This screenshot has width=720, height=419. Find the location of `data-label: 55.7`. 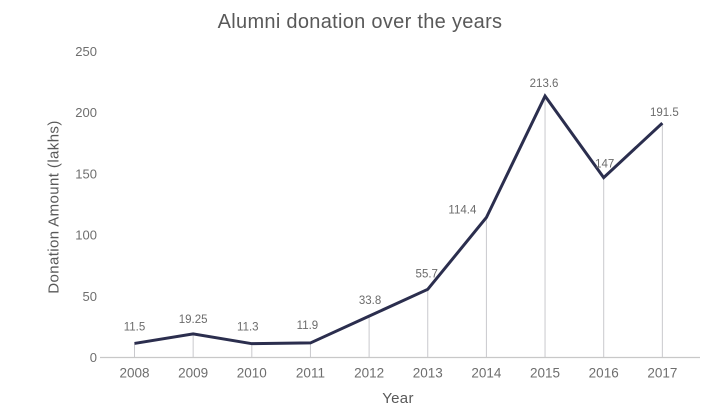

data-label: 55.7 is located at coordinates (427, 274).